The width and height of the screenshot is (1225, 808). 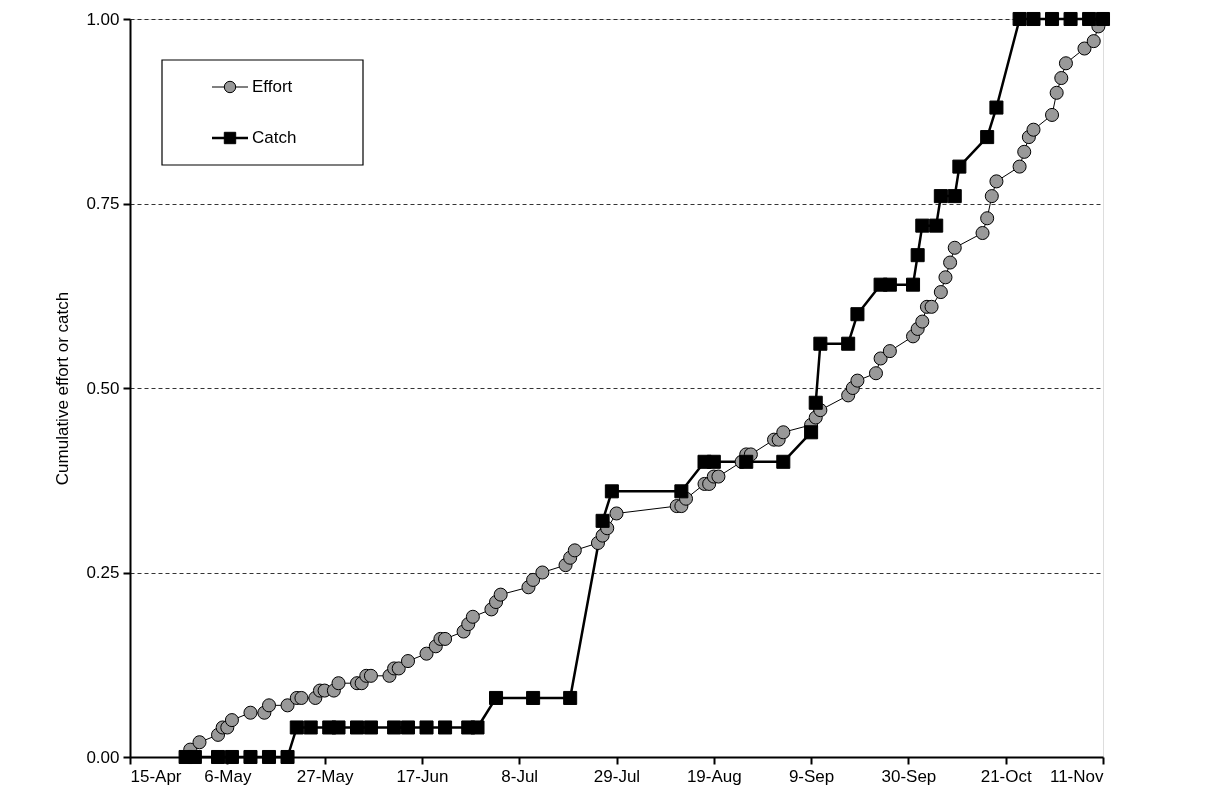 What do you see at coordinates (811, 776) in the screenshot?
I see `x-tick-label: 9-Sep` at bounding box center [811, 776].